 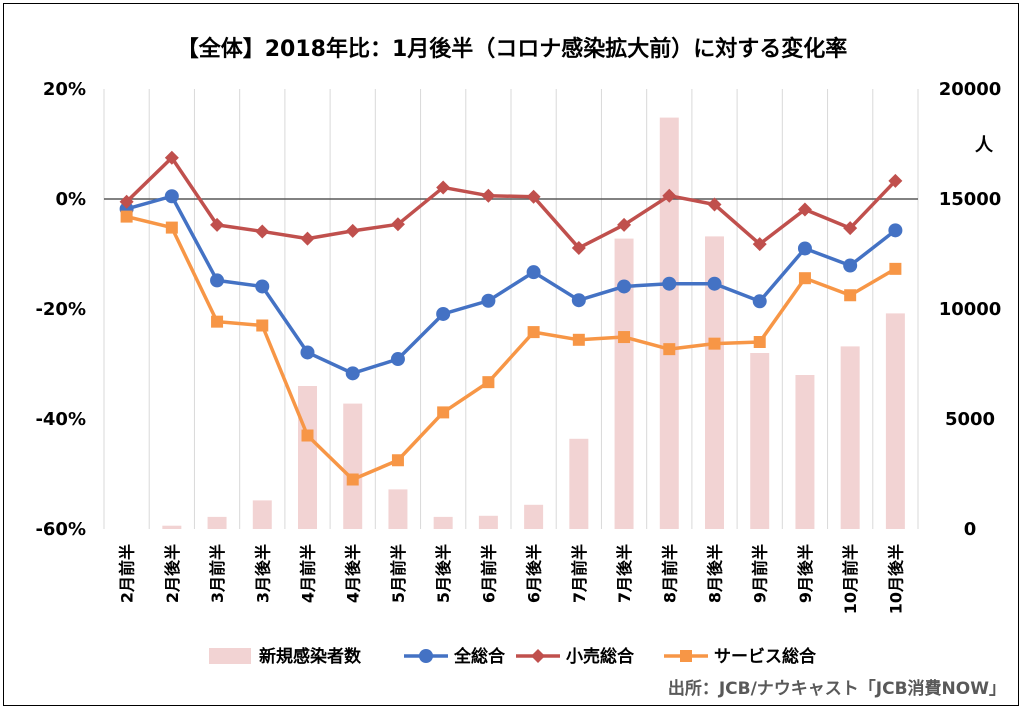 I want to click on category-label: 5月前半, so click(x=398, y=573).